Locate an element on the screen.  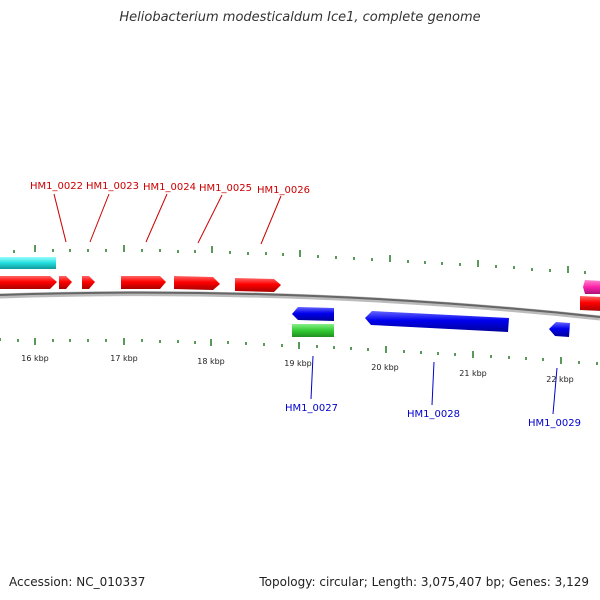
gene-label-hm1-0028: HM1_0028 is located at coordinates (433, 414).